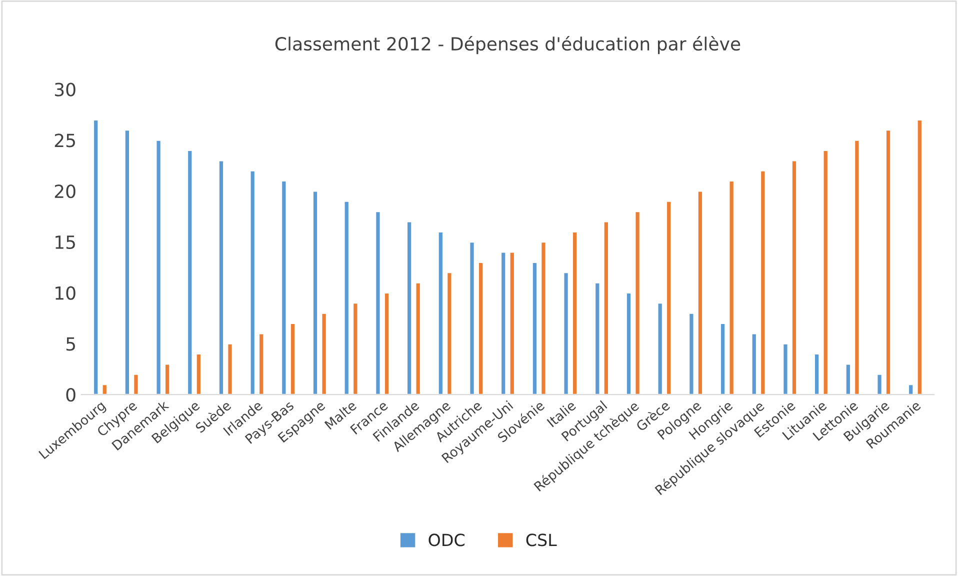 The width and height of the screenshot is (958, 576). What do you see at coordinates (66, 293) in the screenshot?
I see `y-tick-label: 10` at bounding box center [66, 293].